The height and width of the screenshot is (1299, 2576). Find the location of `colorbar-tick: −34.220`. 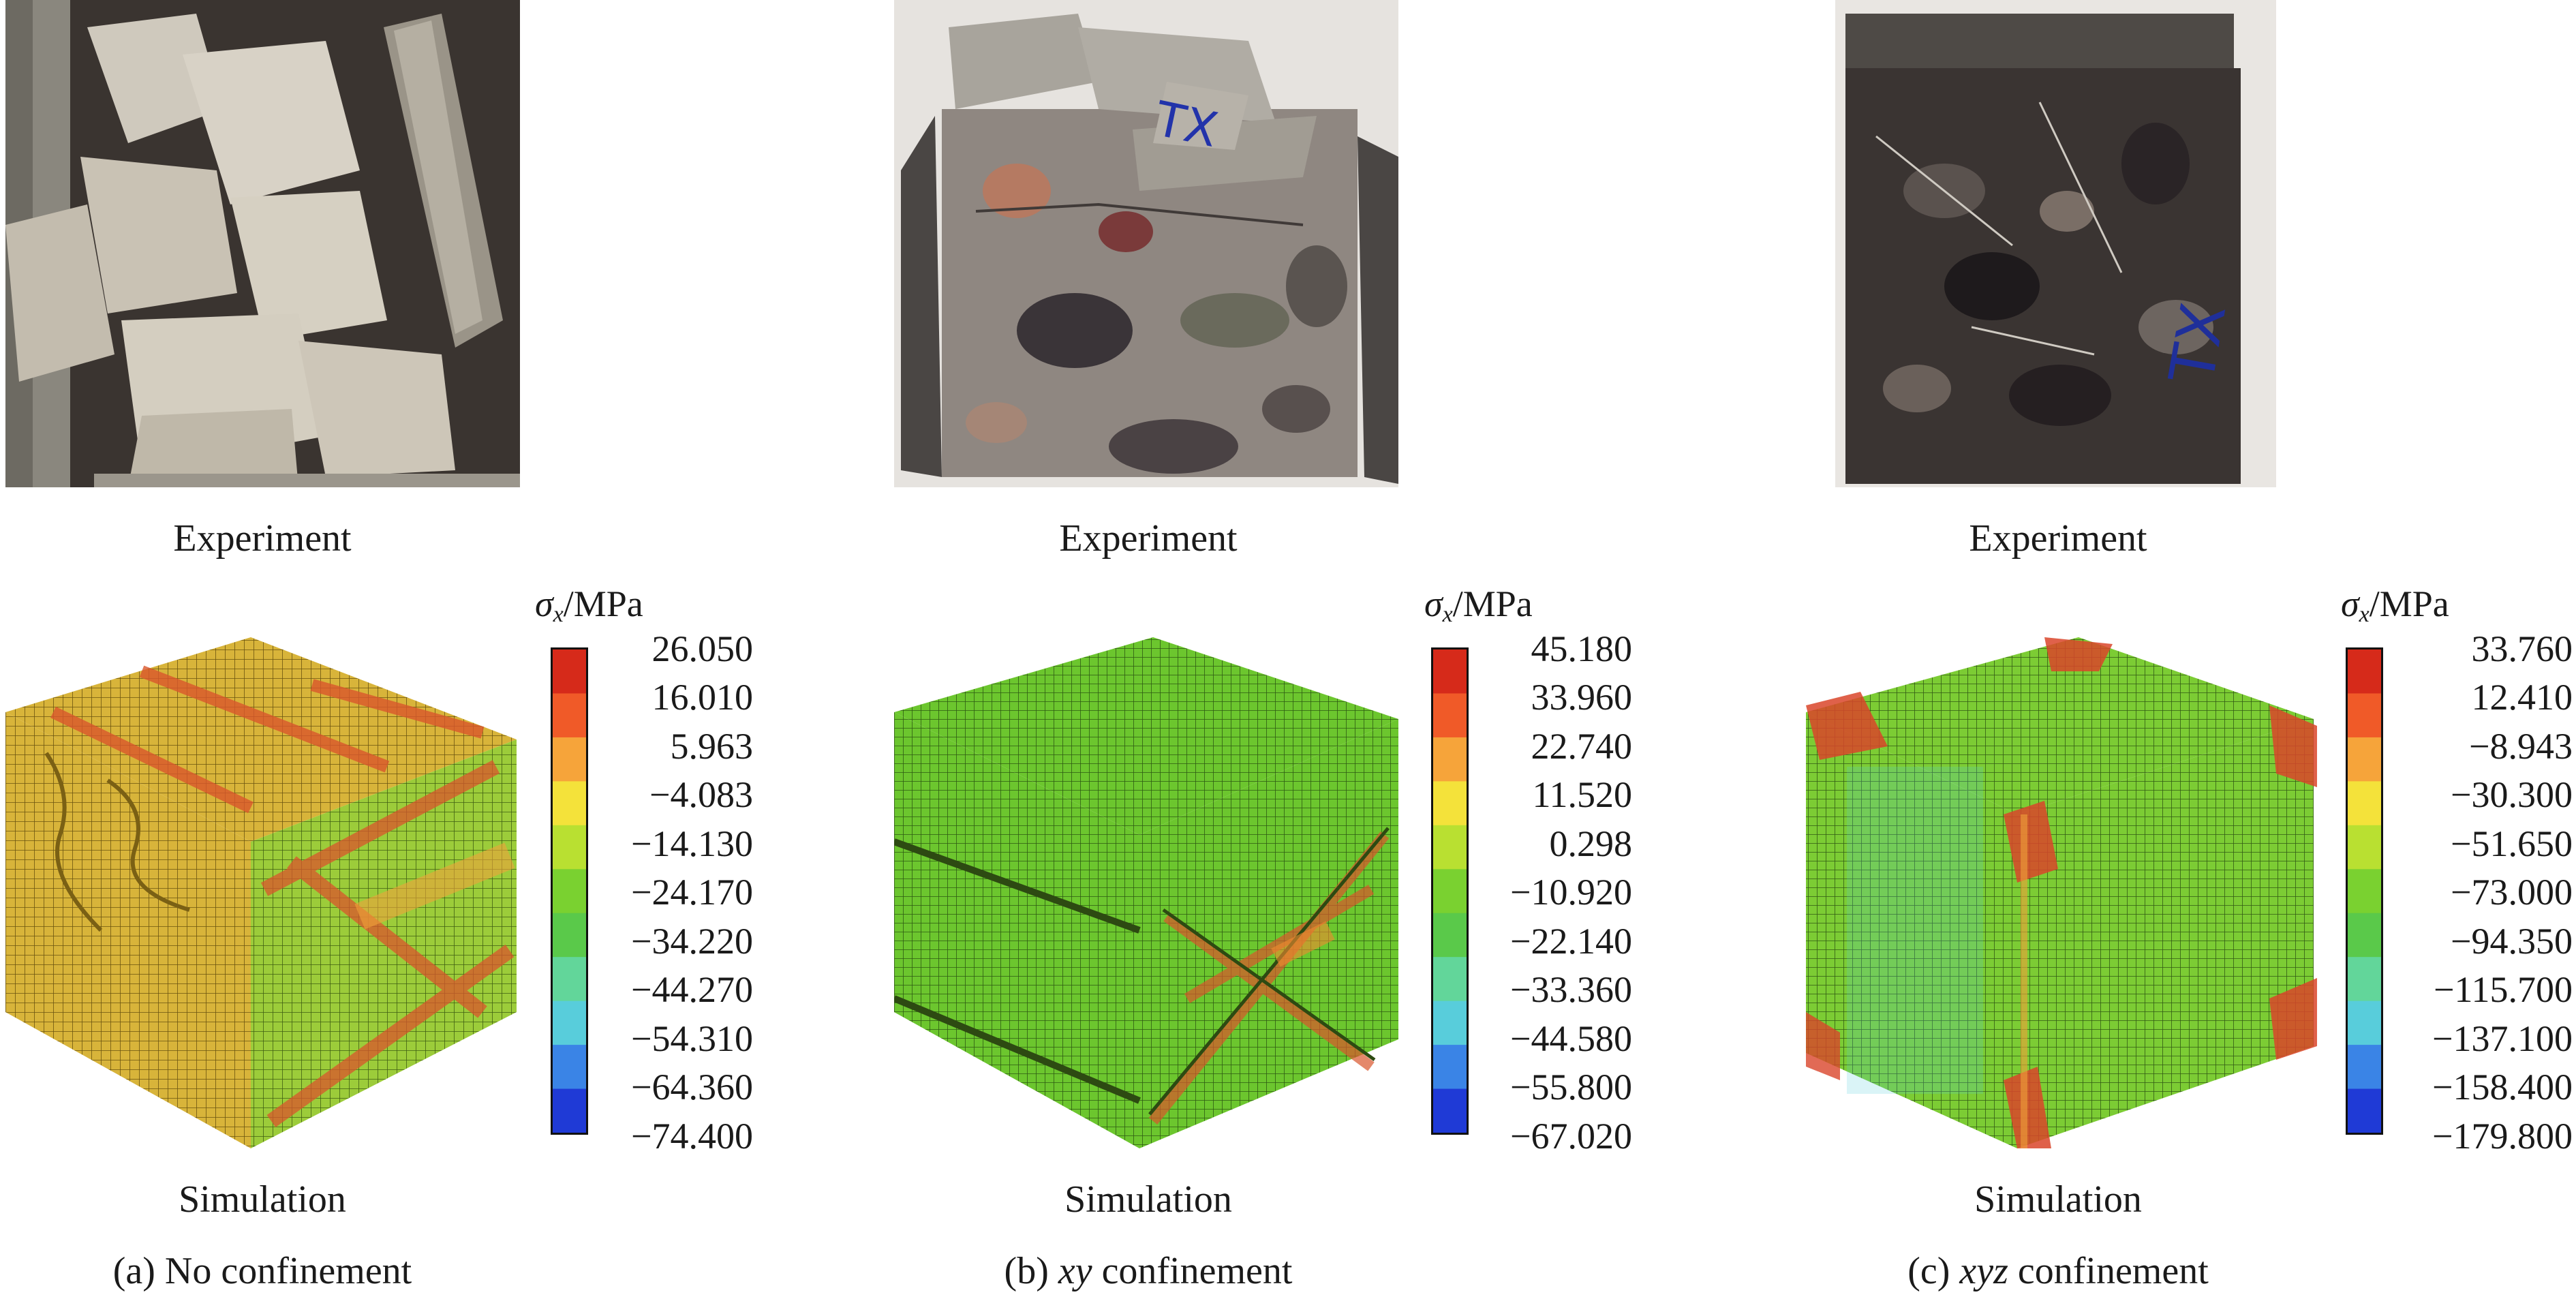

colorbar-tick: −34.220 is located at coordinates (692, 941).